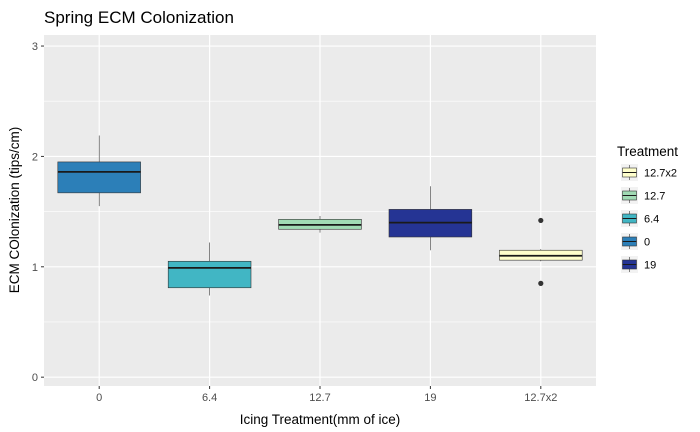  I want to click on box-plot-12.7, so click(320, 224).